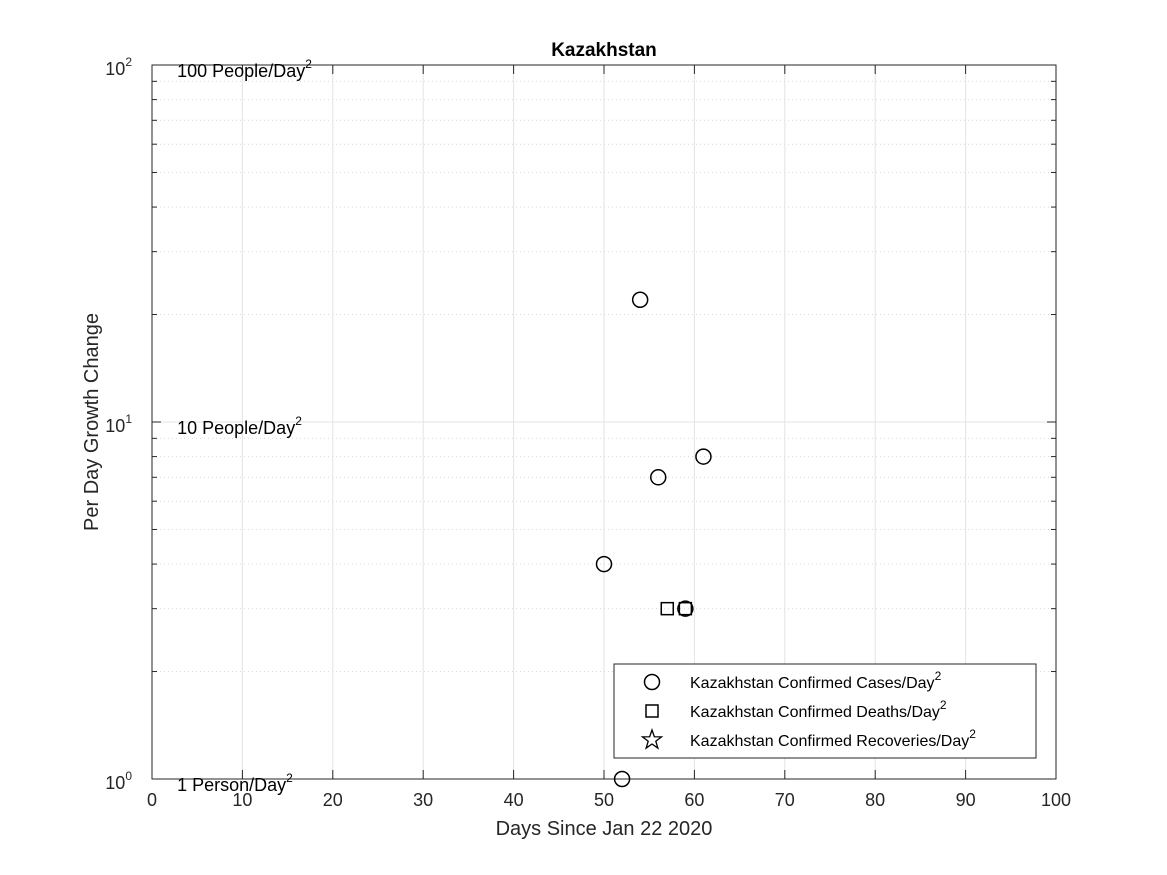 Image resolution: width=1167 pixels, height=875 pixels. I want to click on legend-entry-label: Kazakhstan Confirmed Recoveries/Day2, so click(833, 738).